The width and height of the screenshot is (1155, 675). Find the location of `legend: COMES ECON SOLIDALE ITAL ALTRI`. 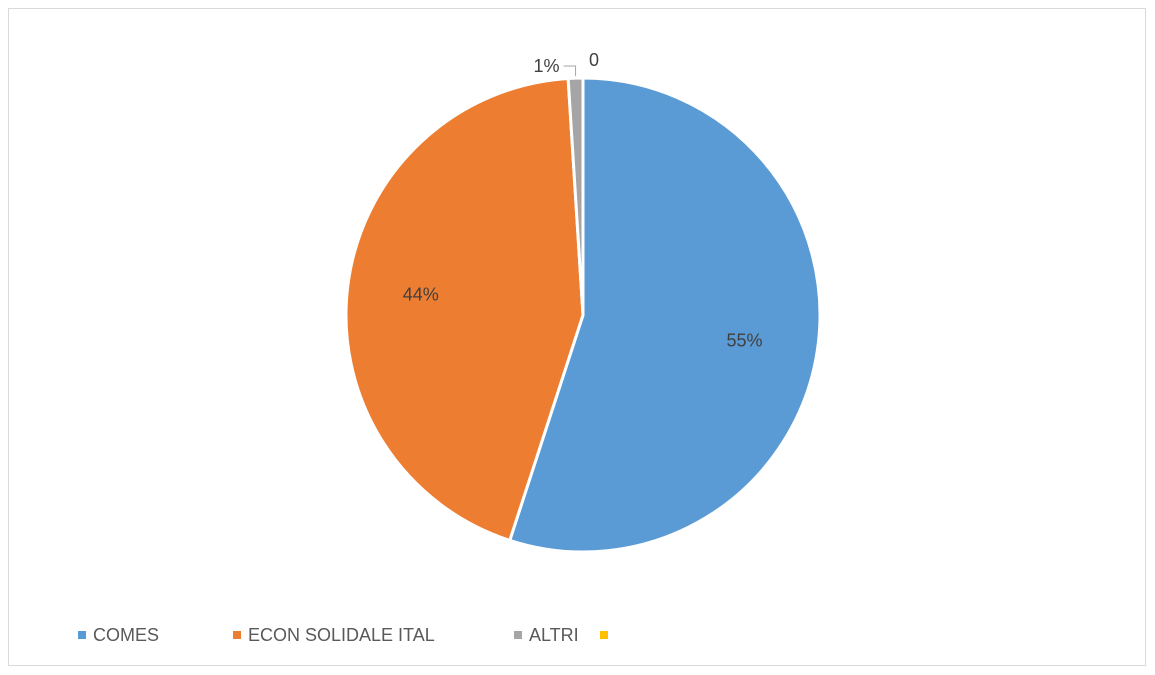

legend: COMES ECON SOLIDALE ITAL ALTRI is located at coordinates (349, 635).